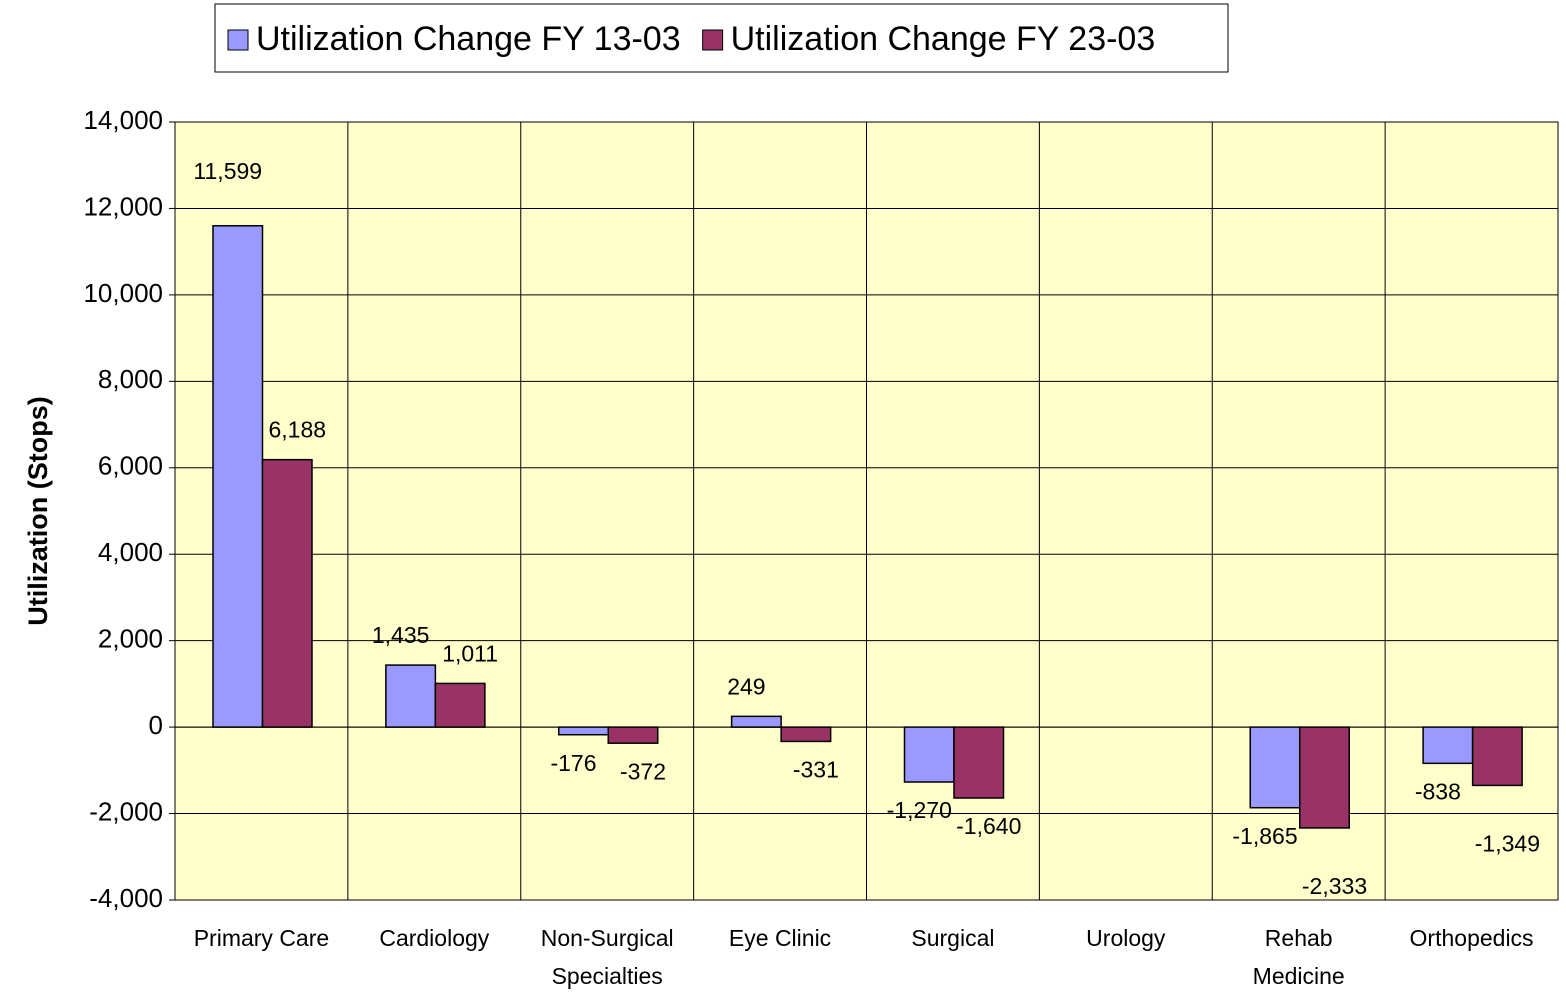  What do you see at coordinates (1299, 957) in the screenshot?
I see `x-tick-label: Rehab Medicine` at bounding box center [1299, 957].